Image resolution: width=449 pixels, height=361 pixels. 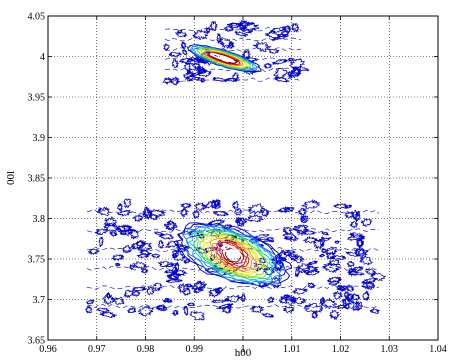 I want to click on x-tick-label: 1.01, so click(x=292, y=349).